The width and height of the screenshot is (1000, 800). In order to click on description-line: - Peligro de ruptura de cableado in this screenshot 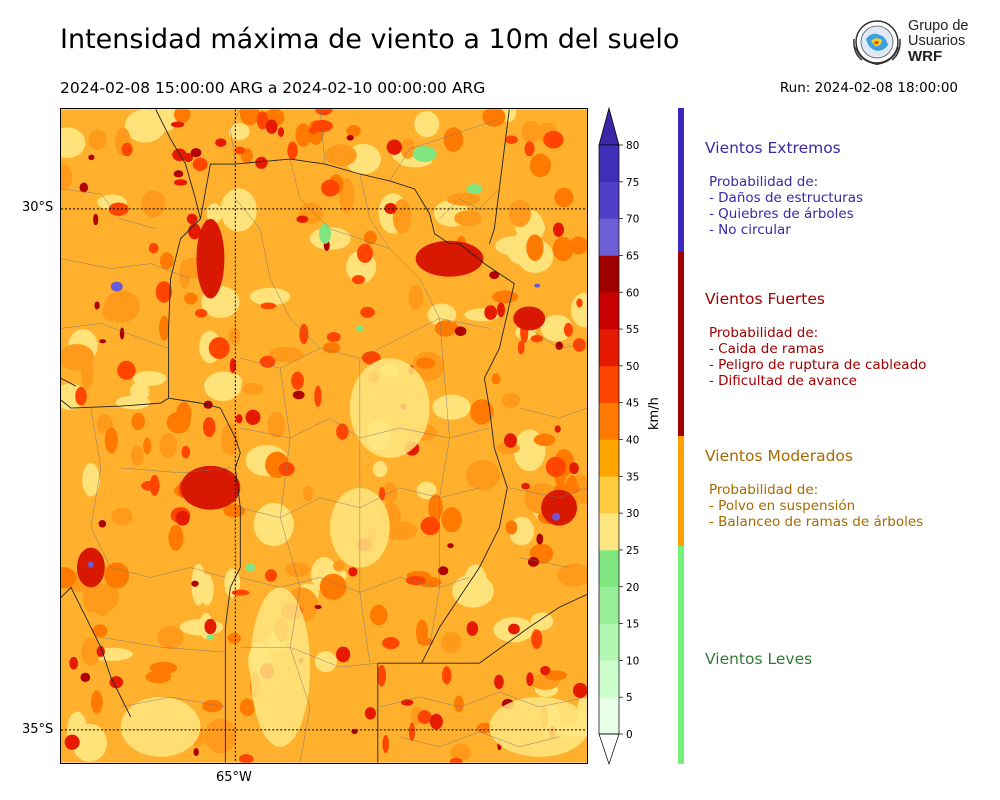, I will do `click(818, 365)`.